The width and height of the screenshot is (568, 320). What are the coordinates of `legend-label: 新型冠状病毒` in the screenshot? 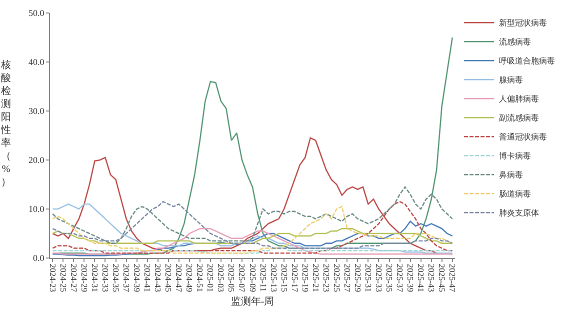 It's located at (523, 23).